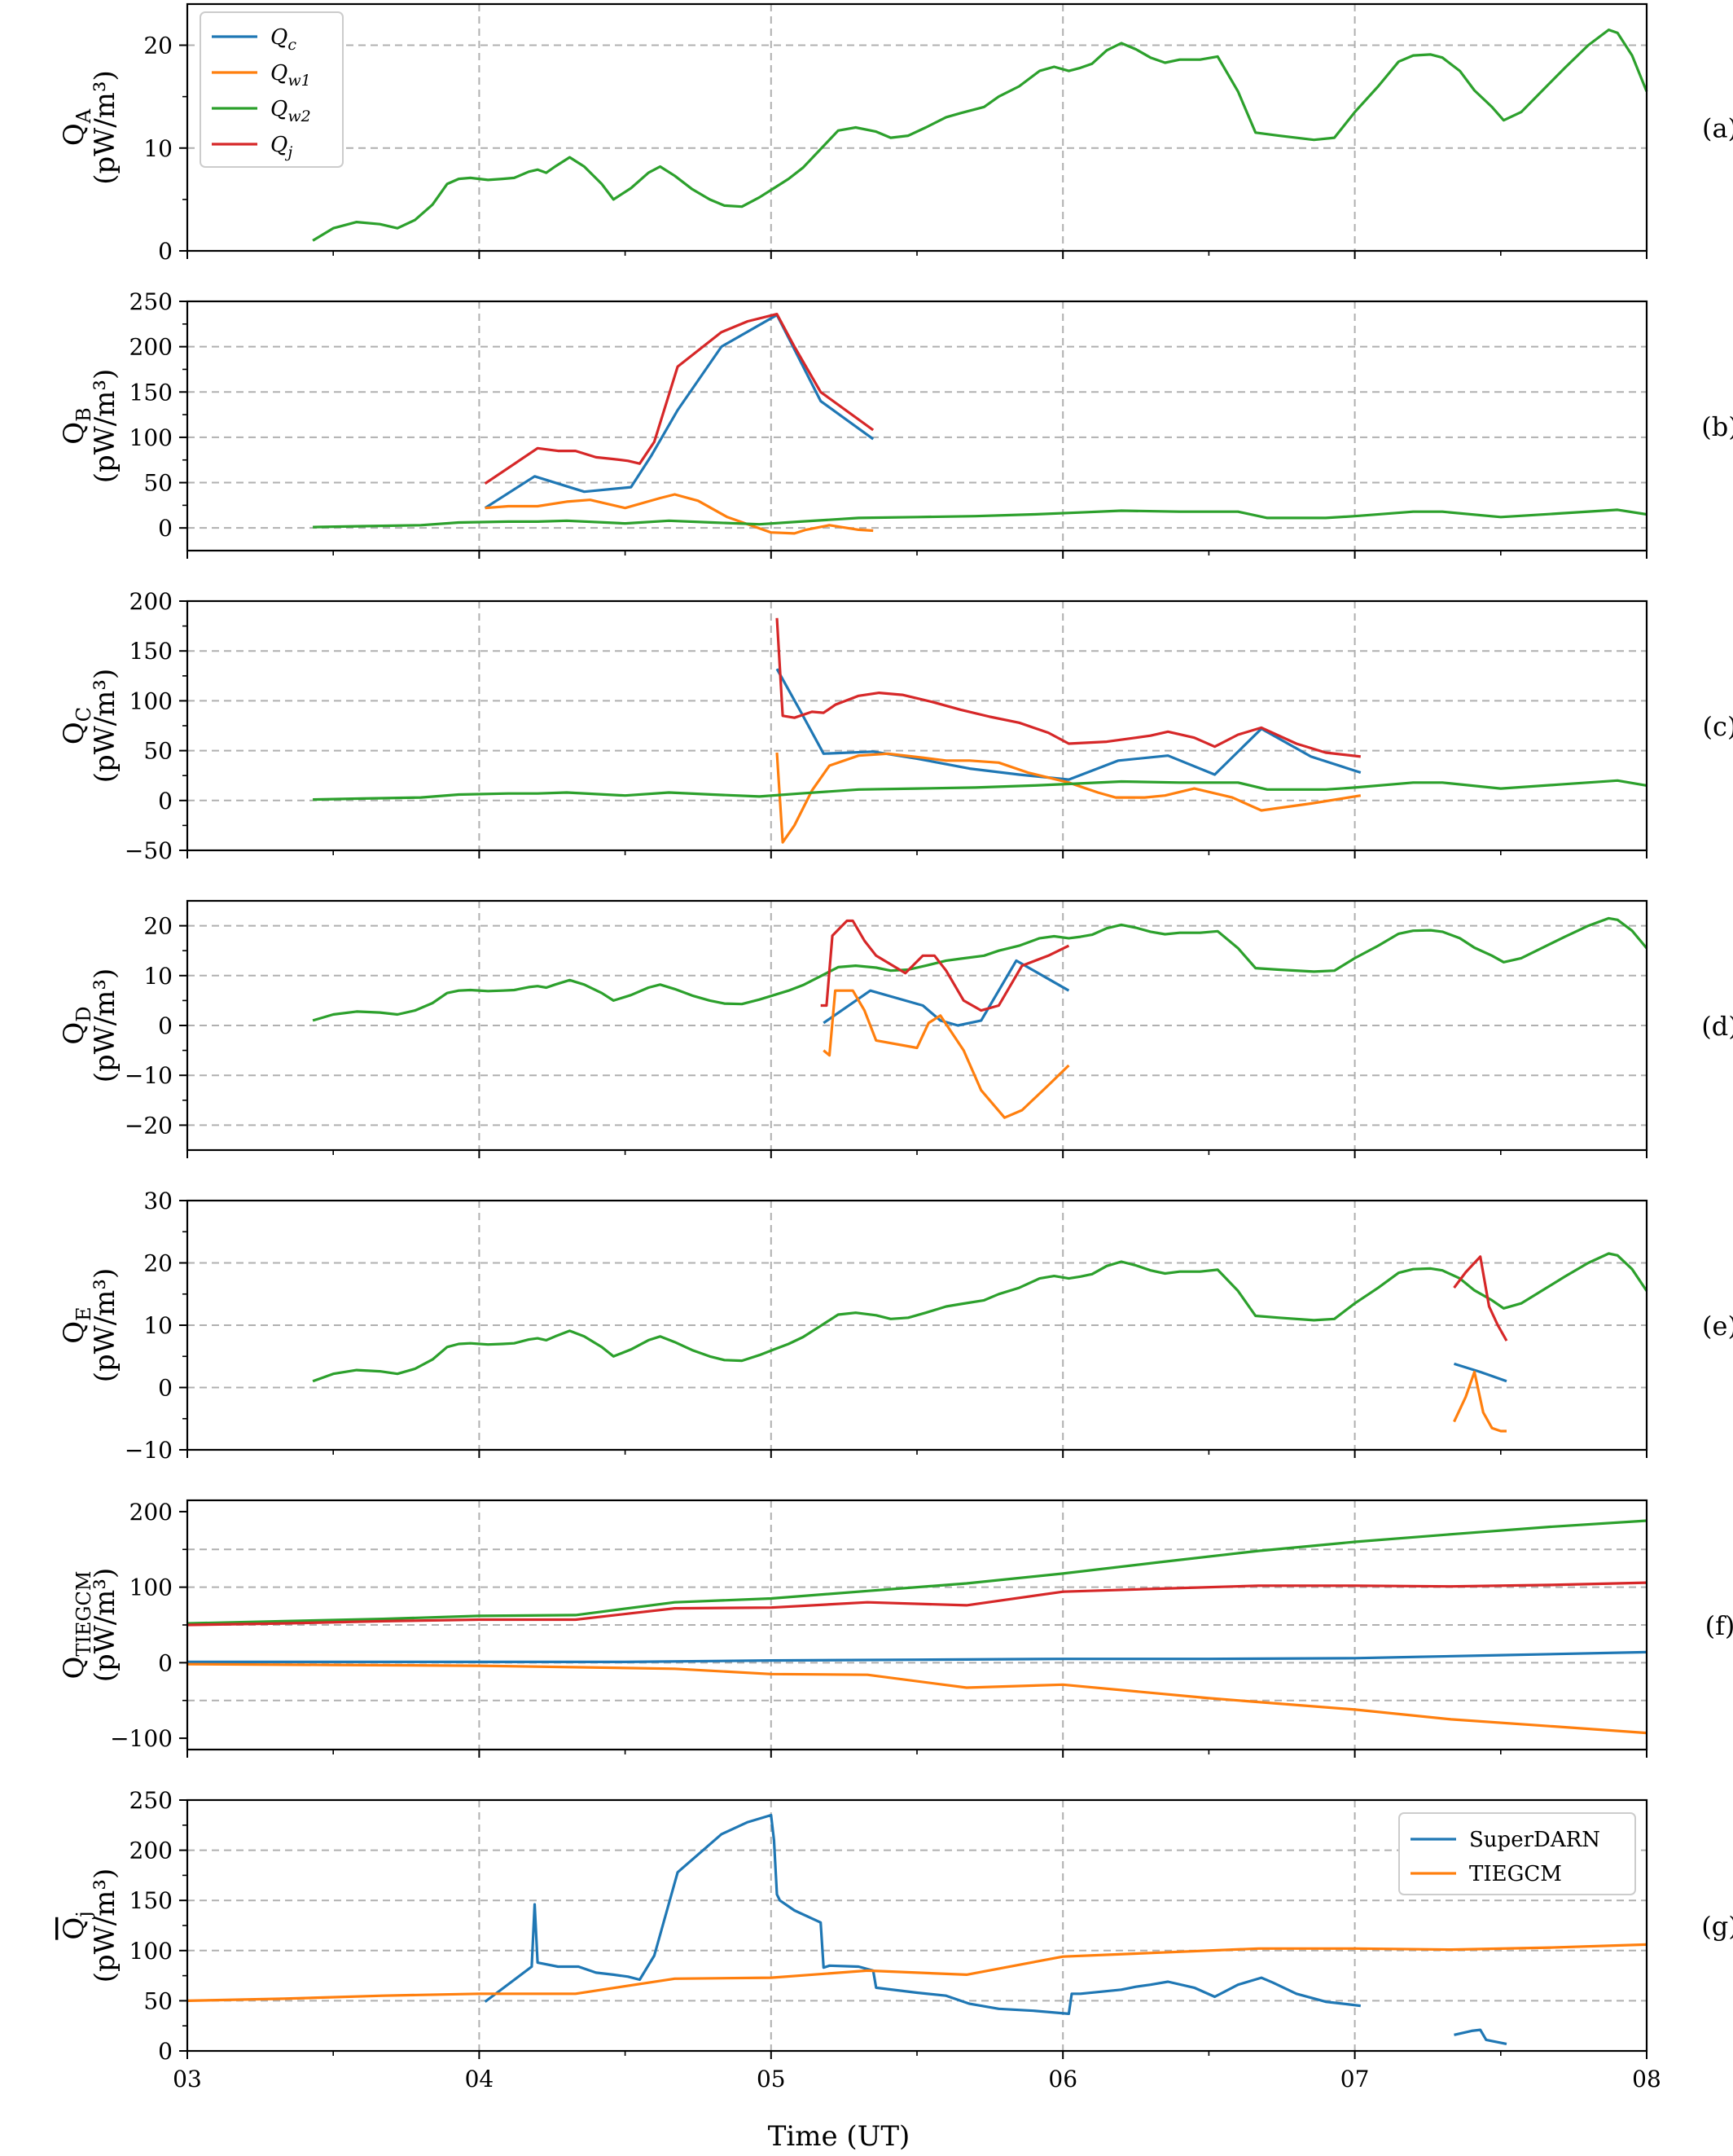 This screenshot has height=2156, width=1733. What do you see at coordinates (1719, 1625) in the screenshot?
I see `panel-tag: (f)` at bounding box center [1719, 1625].